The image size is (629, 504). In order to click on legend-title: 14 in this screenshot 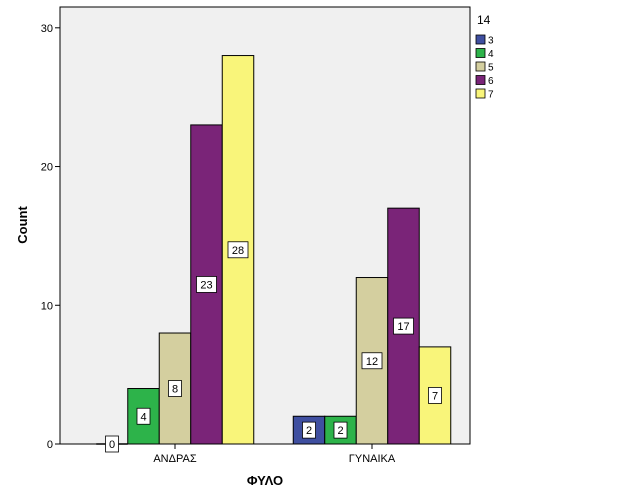, I will do `click(484, 20)`.